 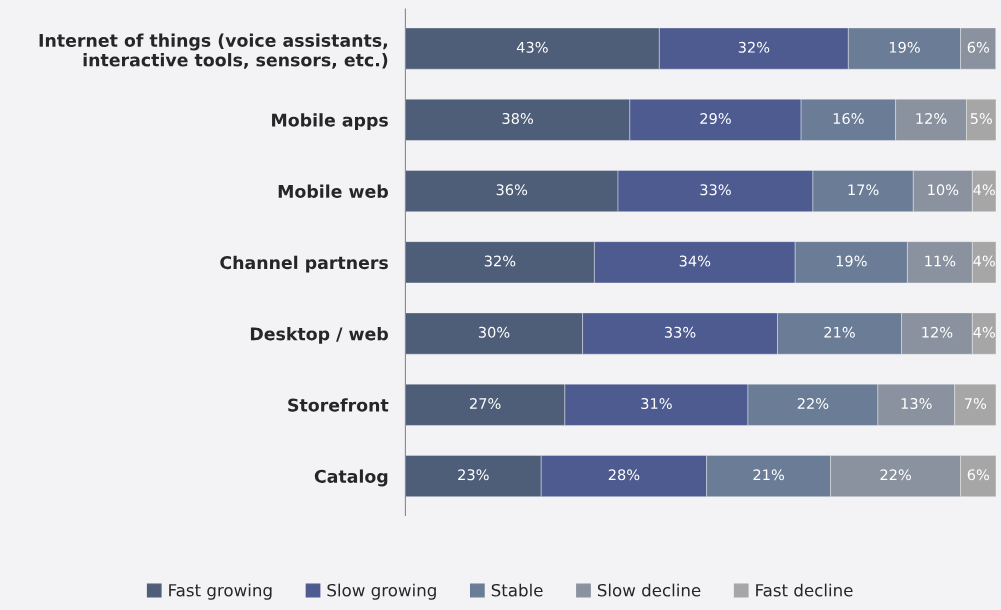 What do you see at coordinates (975, 403) in the screenshot?
I see `data-label: 7%` at bounding box center [975, 403].